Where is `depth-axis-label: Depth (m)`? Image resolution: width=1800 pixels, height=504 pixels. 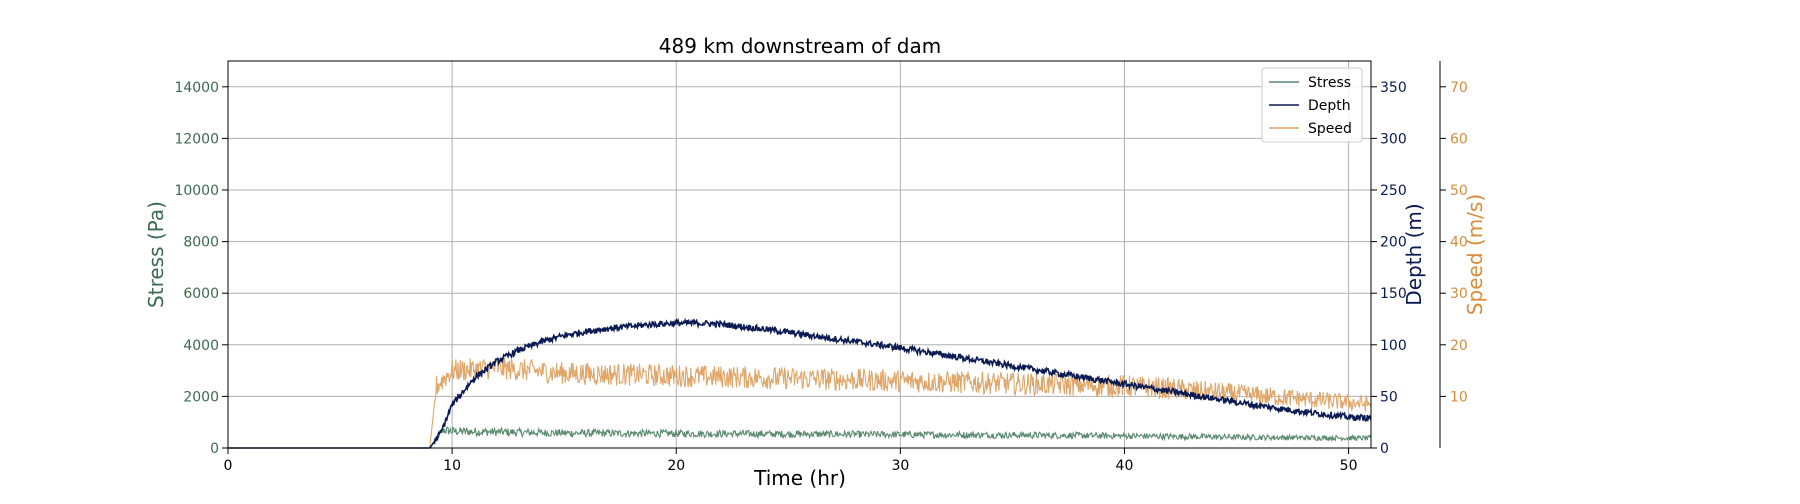 depth-axis-label: Depth (m) is located at coordinates (1414, 254).